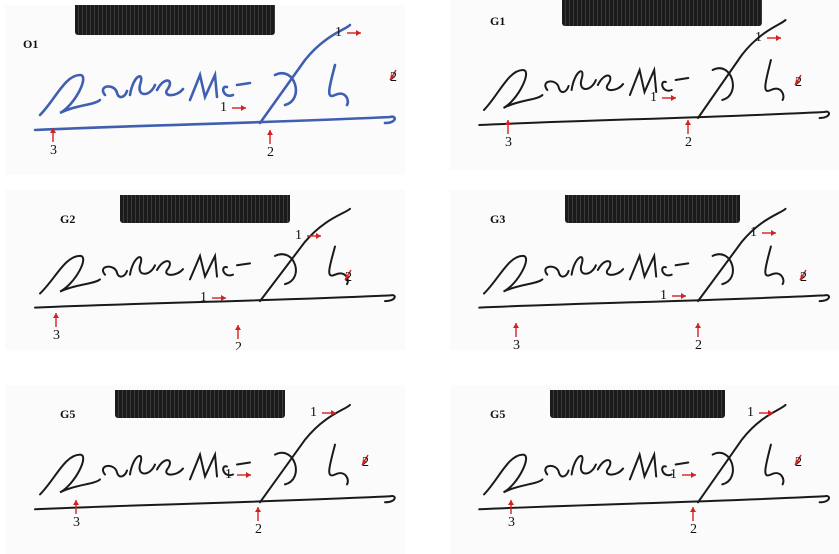 Image resolution: width=839 pixels, height=554 pixels. Describe the element at coordinates (498, 219) in the screenshot. I see `panel-label: G3` at that location.